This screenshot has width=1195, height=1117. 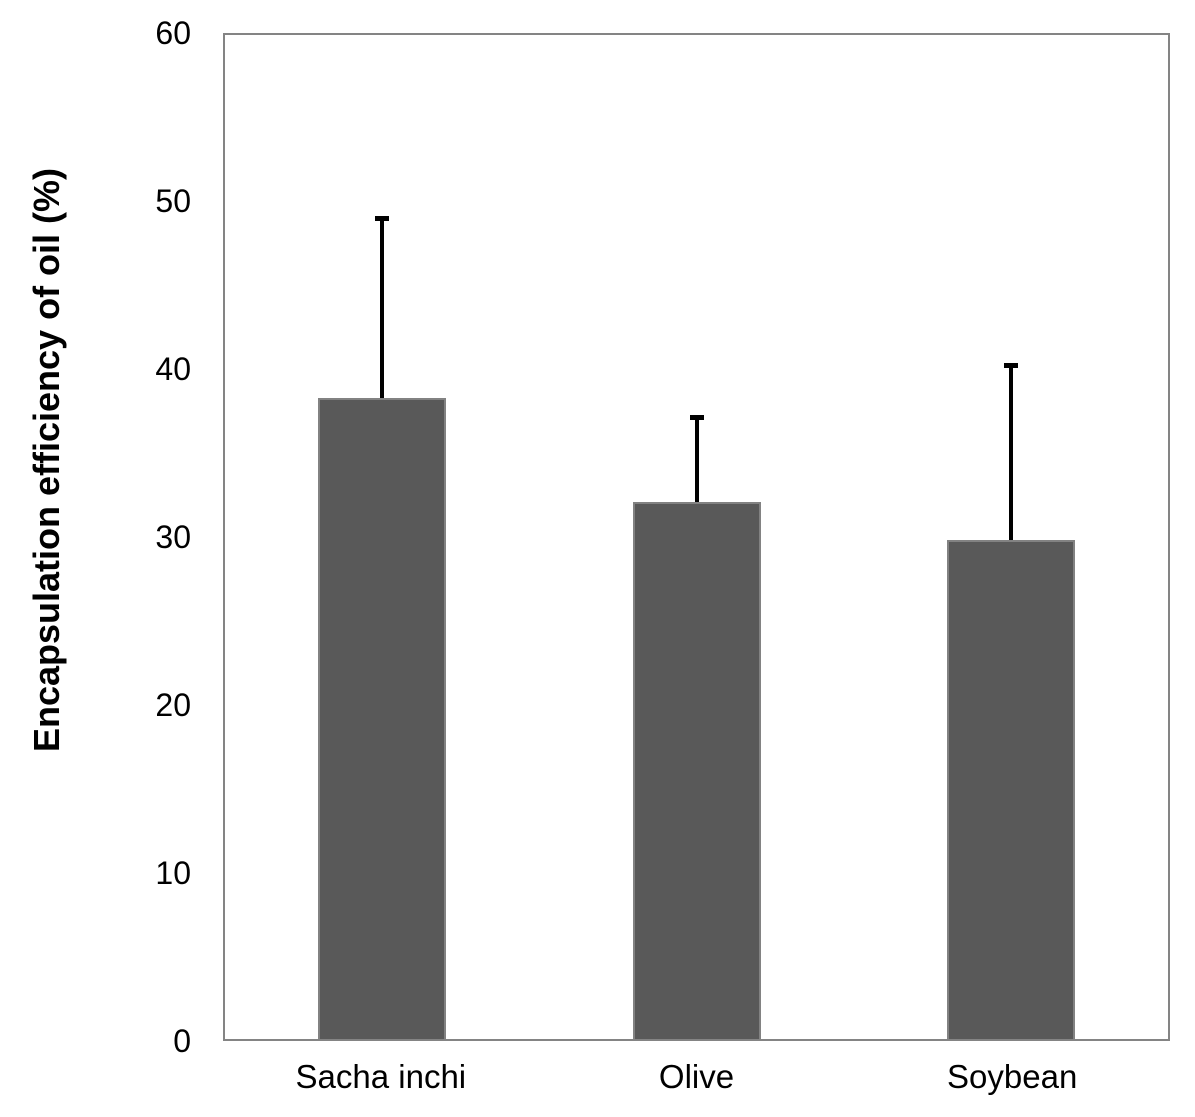 I want to click on error-bar-cap-olive, so click(x=696, y=417).